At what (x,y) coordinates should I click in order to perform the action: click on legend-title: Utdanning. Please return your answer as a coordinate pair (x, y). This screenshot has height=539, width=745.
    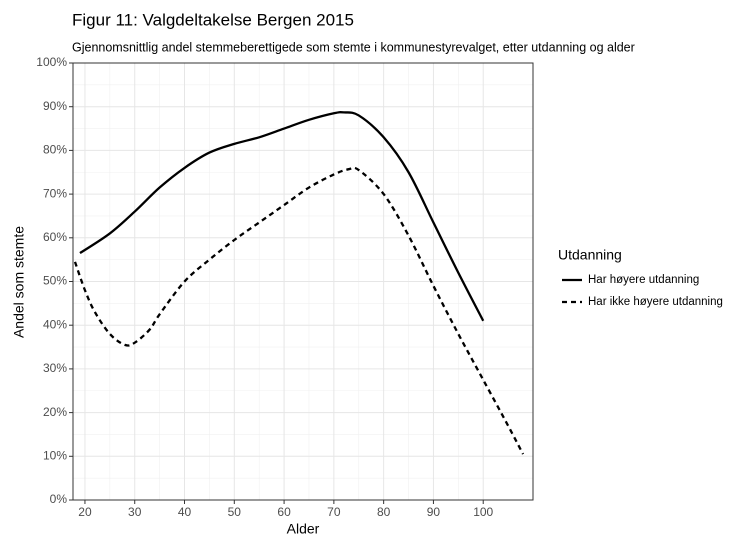
    Looking at the image, I should click on (590, 255).